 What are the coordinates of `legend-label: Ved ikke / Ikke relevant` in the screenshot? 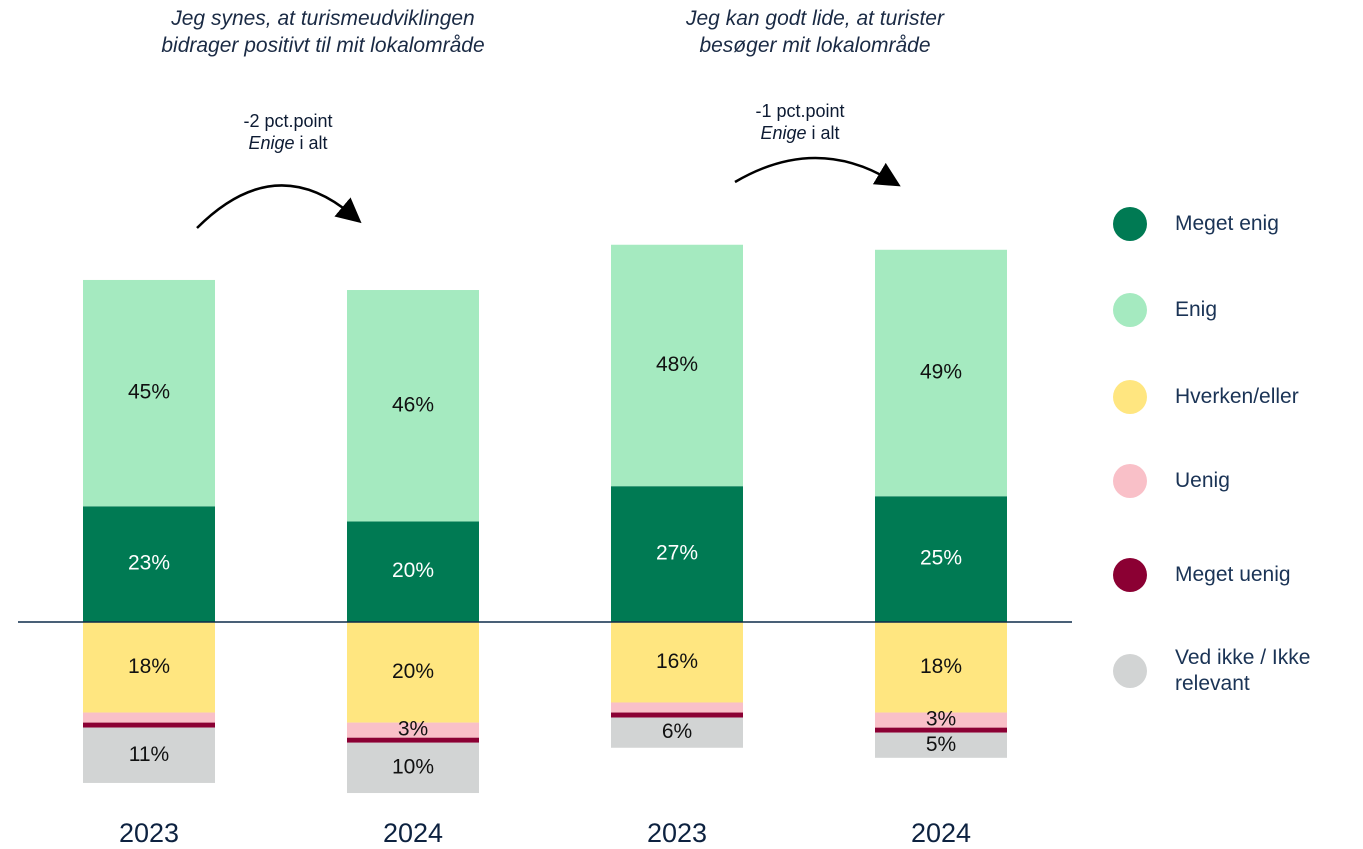 It's located at (1243, 670).